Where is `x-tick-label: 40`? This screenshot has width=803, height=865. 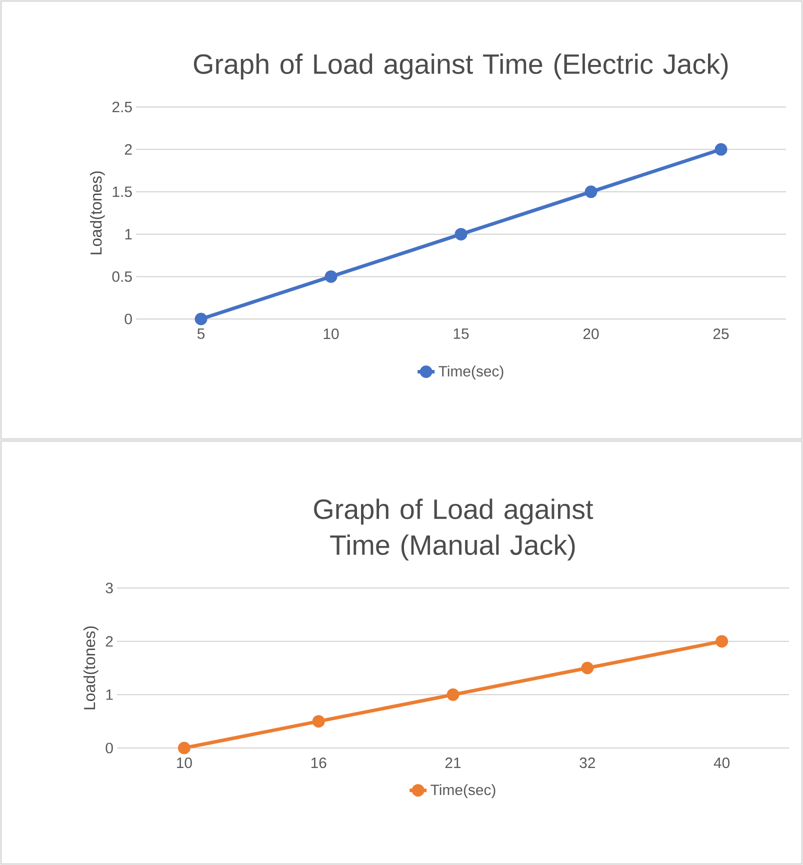
x-tick-label: 40 is located at coordinates (722, 763).